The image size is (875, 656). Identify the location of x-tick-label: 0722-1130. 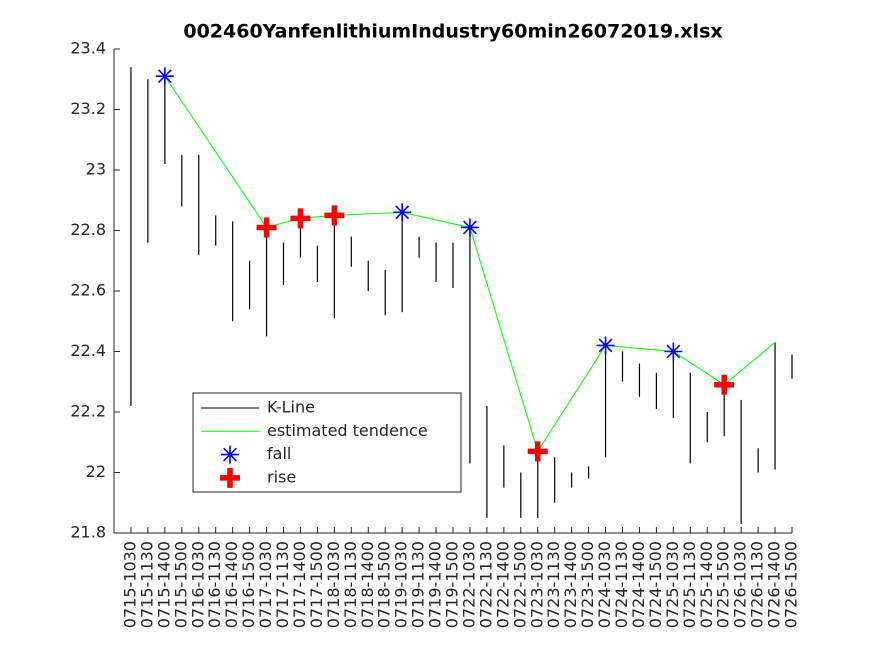
(485, 584).